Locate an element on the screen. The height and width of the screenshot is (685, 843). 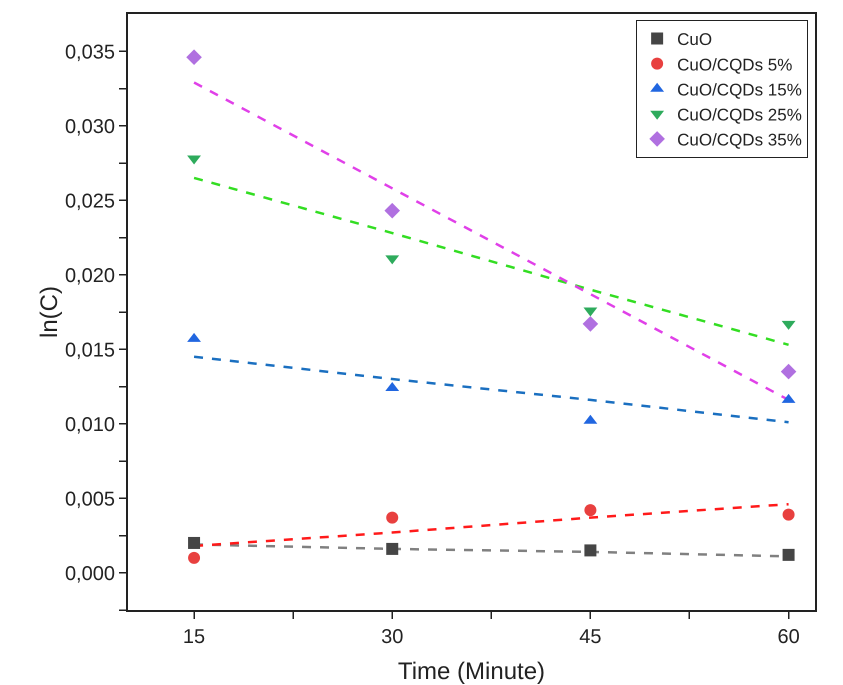
legend-label: CuO is located at coordinates (694, 40).